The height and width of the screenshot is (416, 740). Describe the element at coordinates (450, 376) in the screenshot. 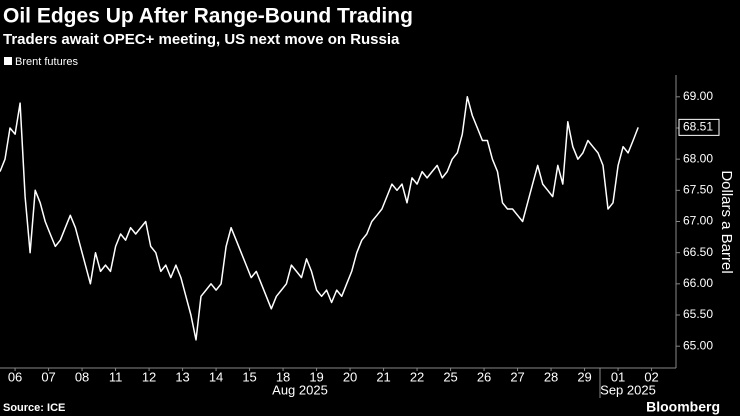

I see `x-tick-label: 25` at that location.